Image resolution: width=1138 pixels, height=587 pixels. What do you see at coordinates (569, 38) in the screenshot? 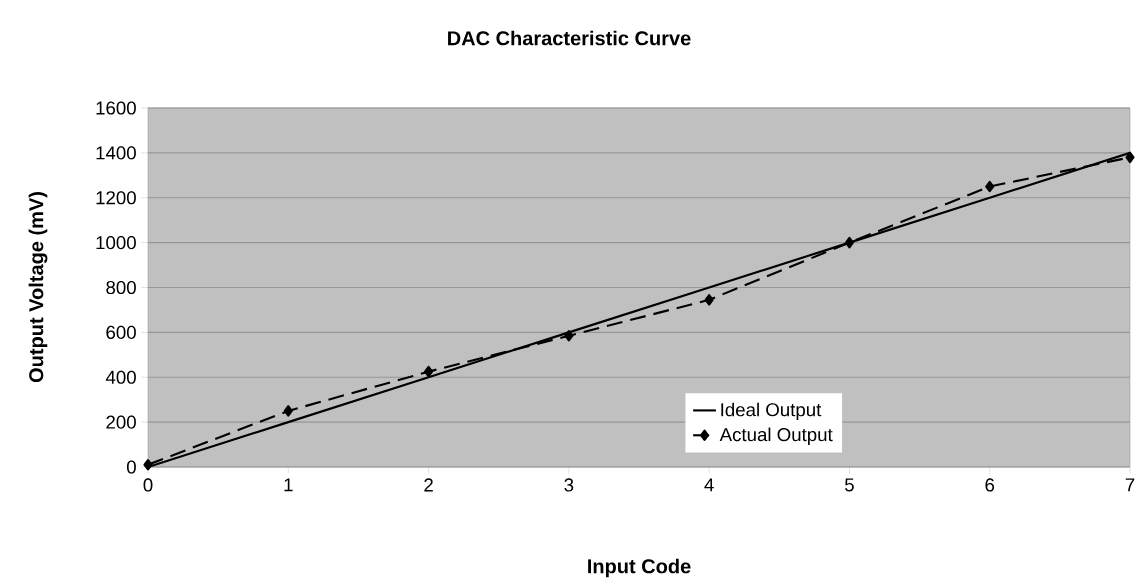
I see `chart-title: DAC Characteristic Curve` at bounding box center [569, 38].